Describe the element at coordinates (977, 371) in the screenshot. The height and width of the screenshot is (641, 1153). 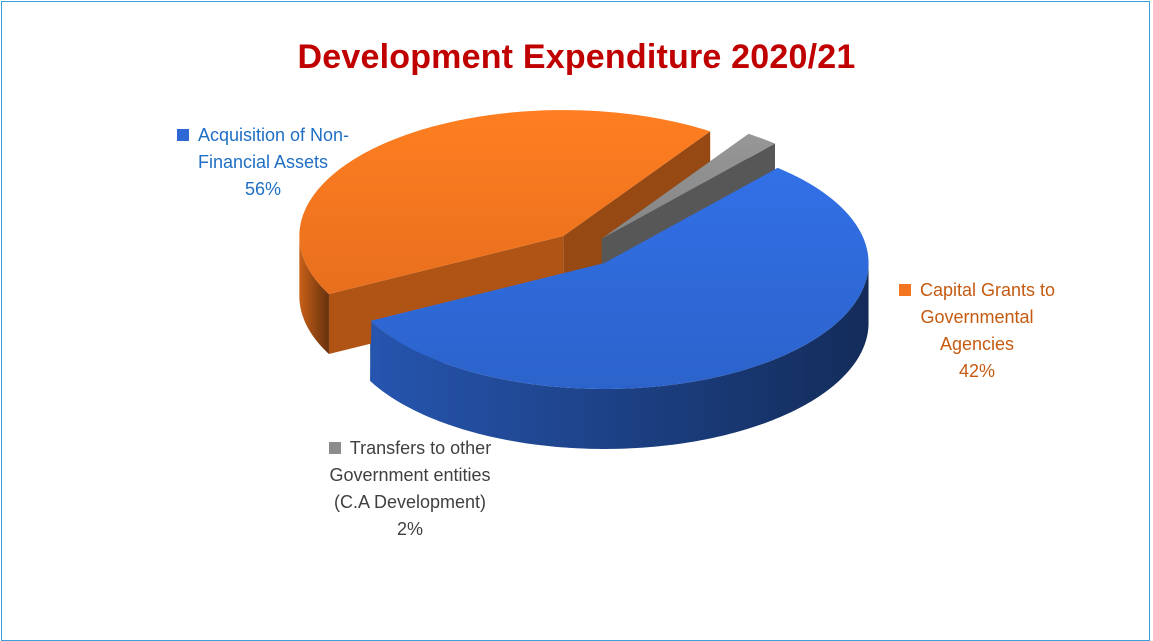
I see `slice-value-label: 42%` at that location.